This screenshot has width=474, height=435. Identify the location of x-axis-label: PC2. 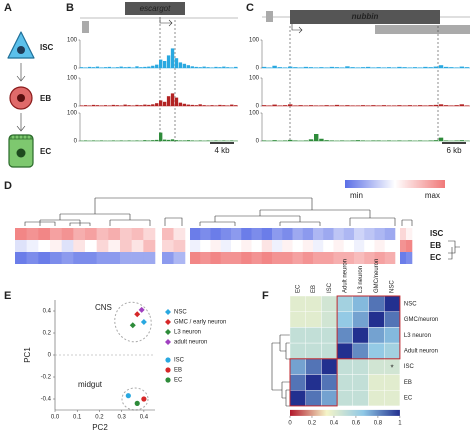
(100, 427).